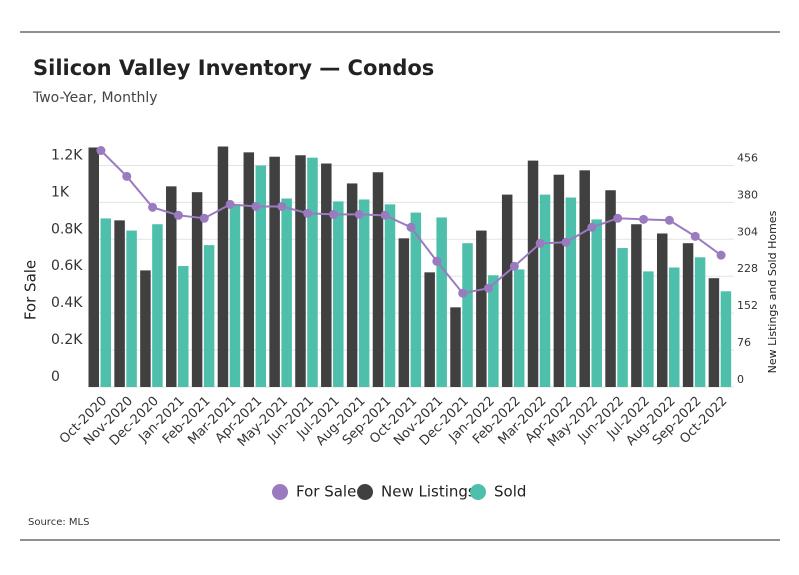 Image resolution: width=799 pixels, height=575 pixels. What do you see at coordinates (744, 342) in the screenshot?
I see `y2-tick-label: 76` at bounding box center [744, 342].